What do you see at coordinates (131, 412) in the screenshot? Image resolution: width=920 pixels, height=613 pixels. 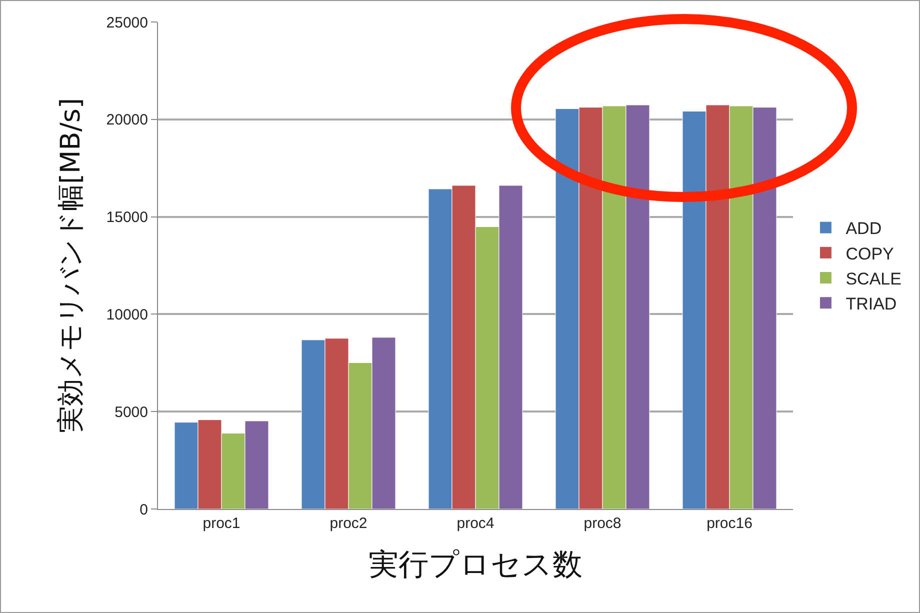 I see `y-tick-label: 5000` at bounding box center [131, 412].